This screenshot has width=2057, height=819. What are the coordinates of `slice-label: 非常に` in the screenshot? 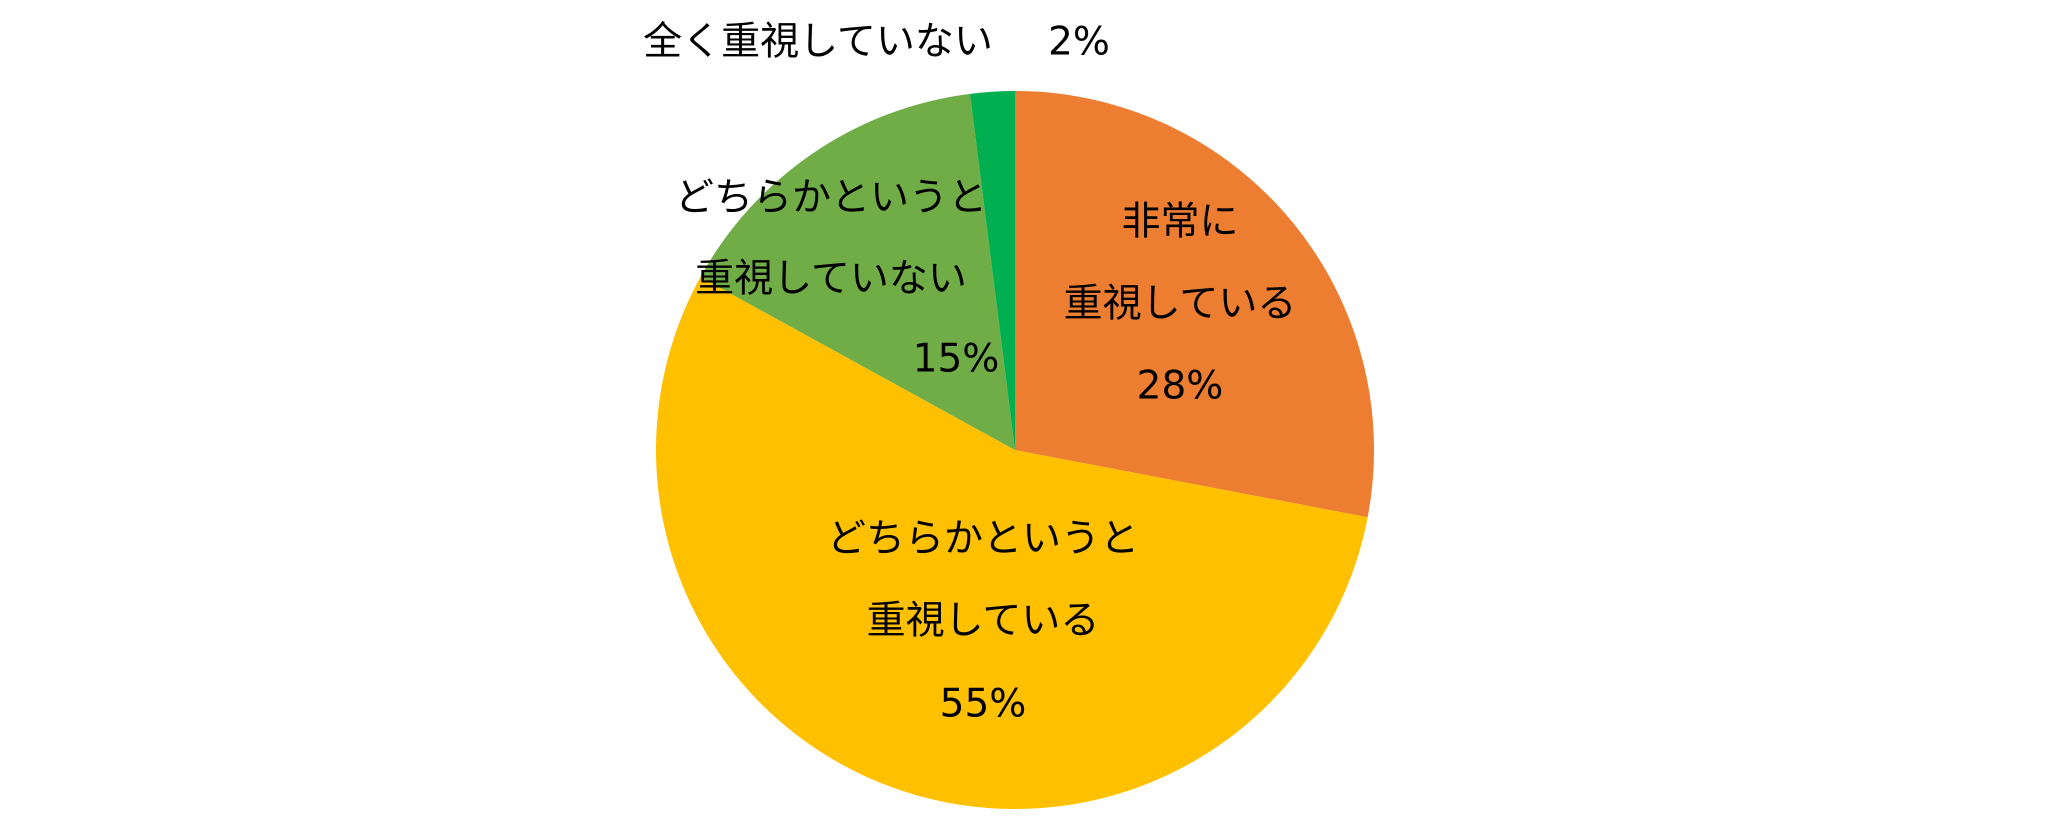 It's located at (1179, 222).